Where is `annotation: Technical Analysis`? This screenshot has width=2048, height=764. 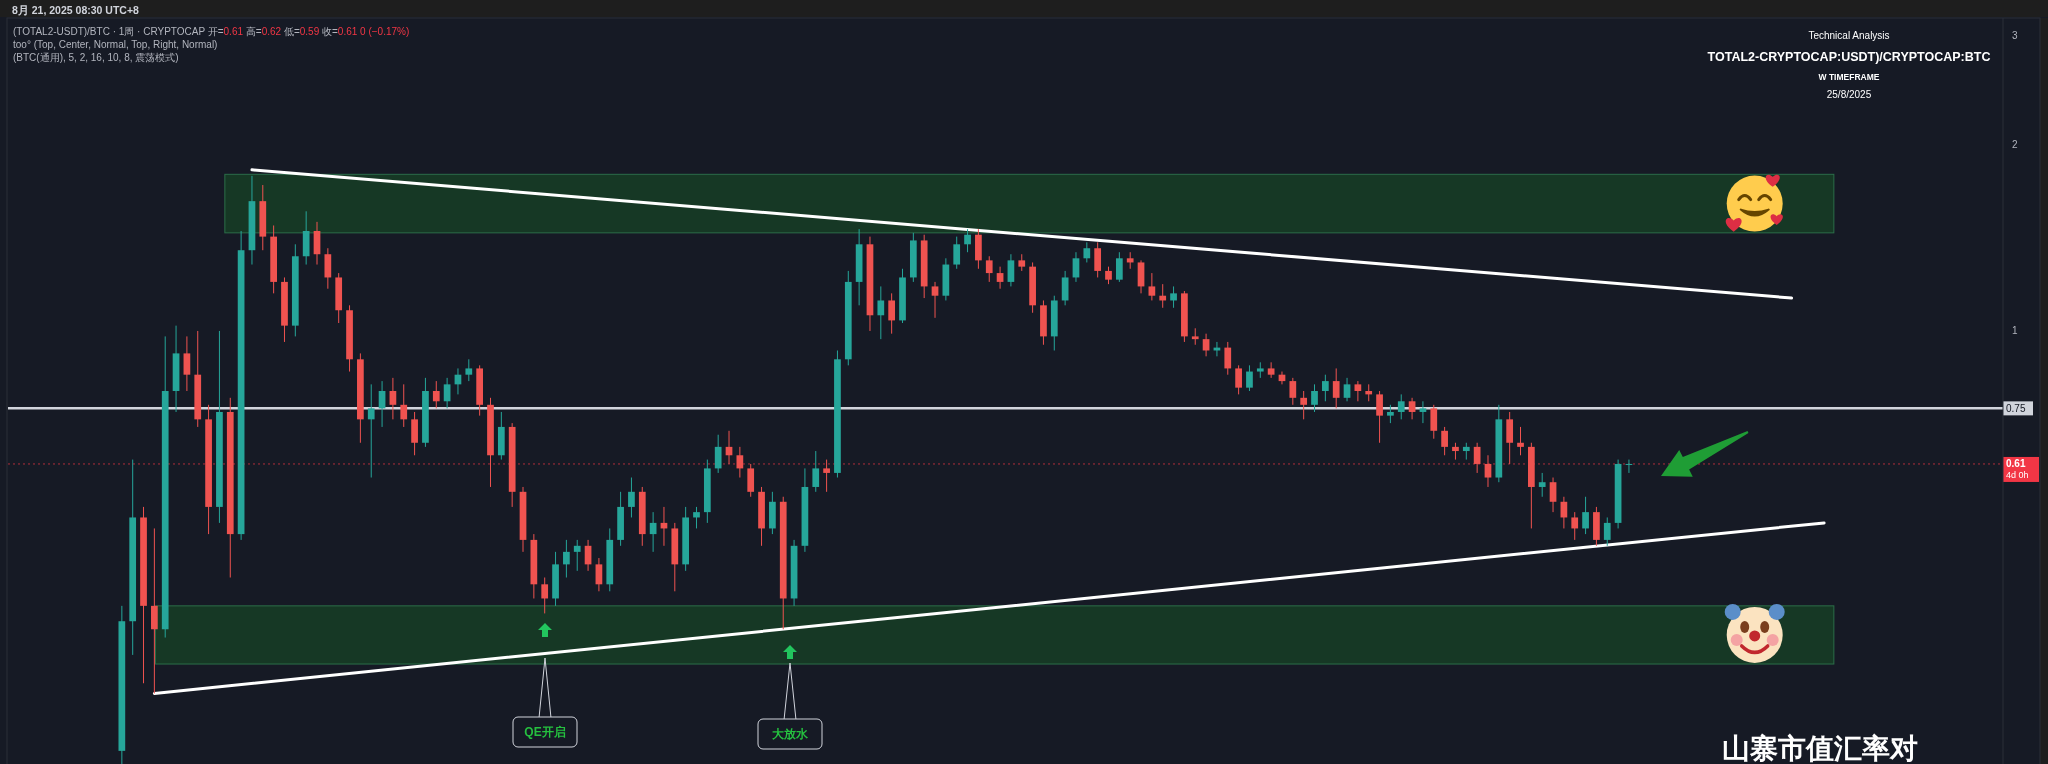 annotation: Technical Analysis is located at coordinates (1849, 35).